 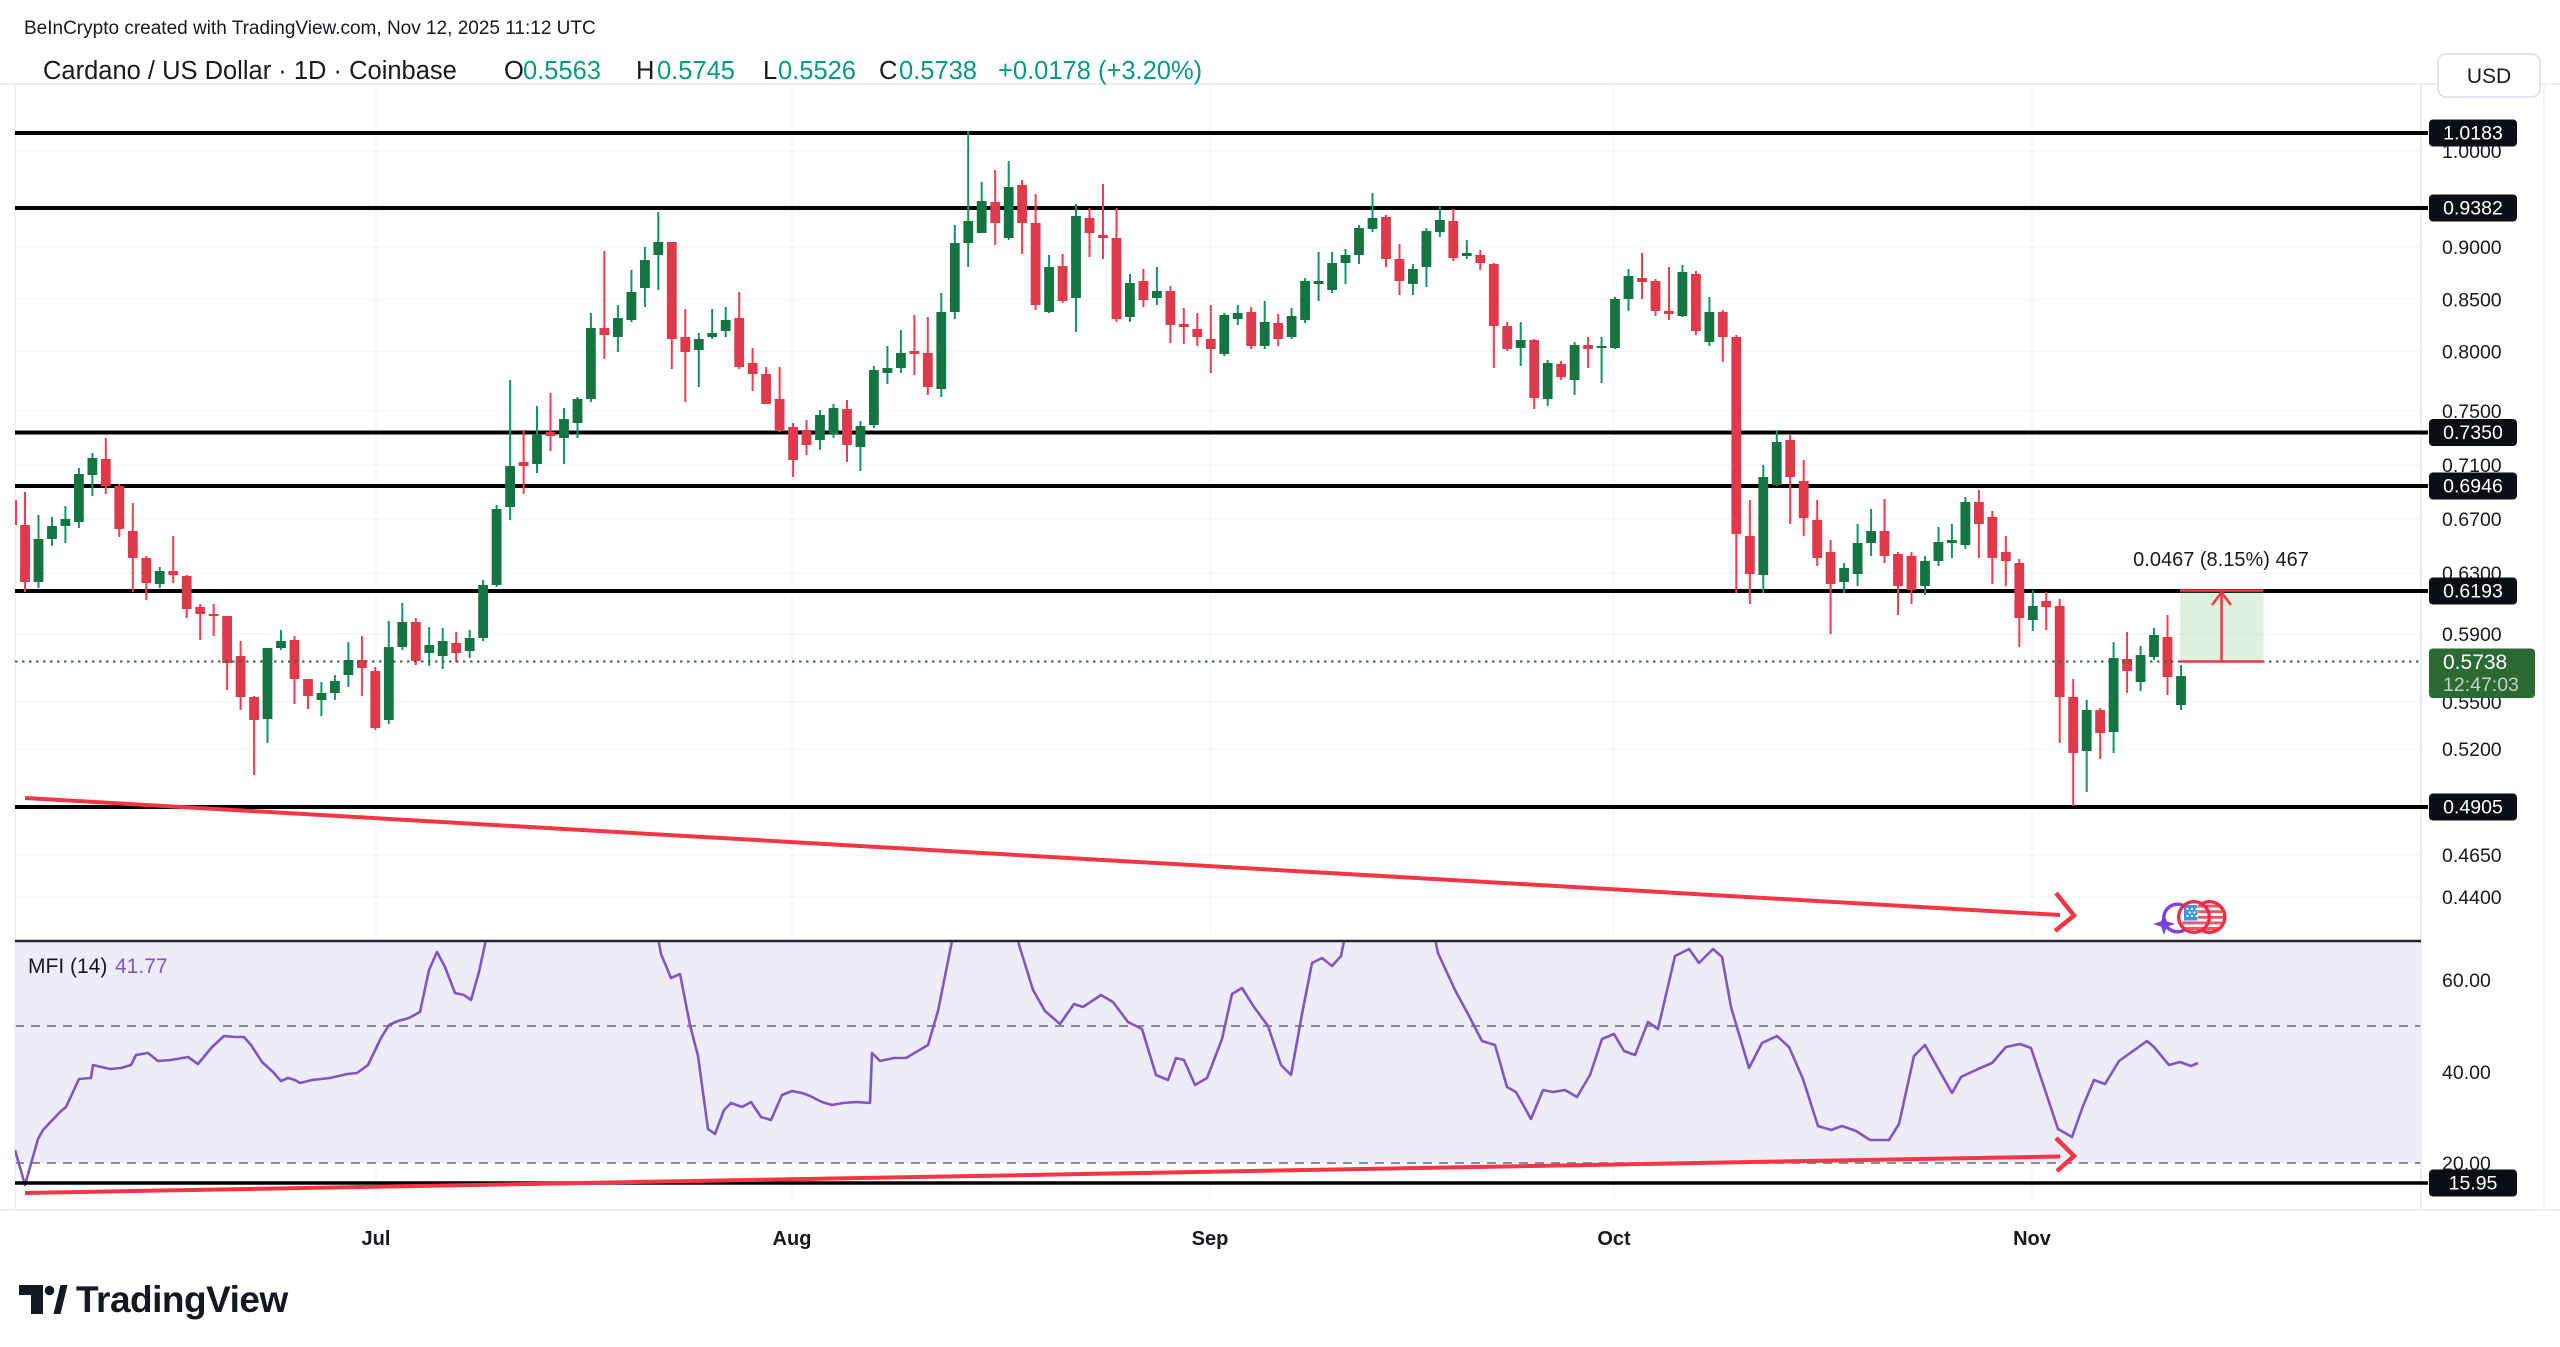 I want to click on svg-text: USD, so click(x=2489, y=76).